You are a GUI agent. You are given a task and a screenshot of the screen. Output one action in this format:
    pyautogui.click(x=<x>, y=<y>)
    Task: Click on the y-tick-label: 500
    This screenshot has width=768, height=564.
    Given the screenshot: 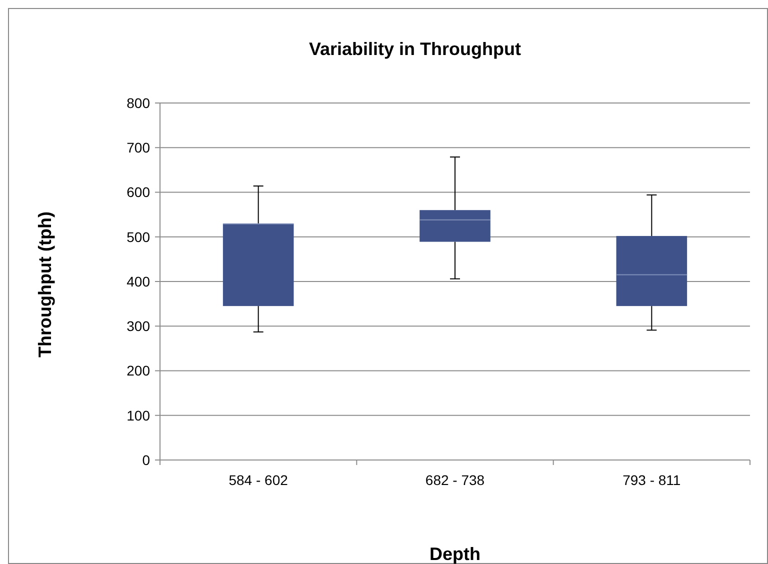 What is the action you would take?
    pyautogui.click(x=138, y=236)
    